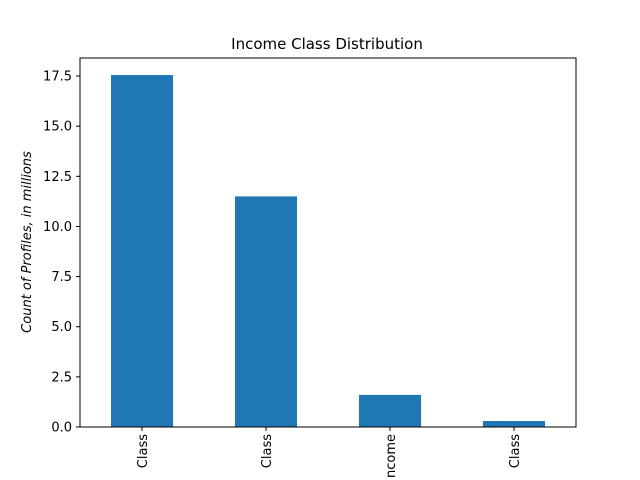  Describe the element at coordinates (61, 428) in the screenshot. I see `y-tick-label: 0.0` at that location.